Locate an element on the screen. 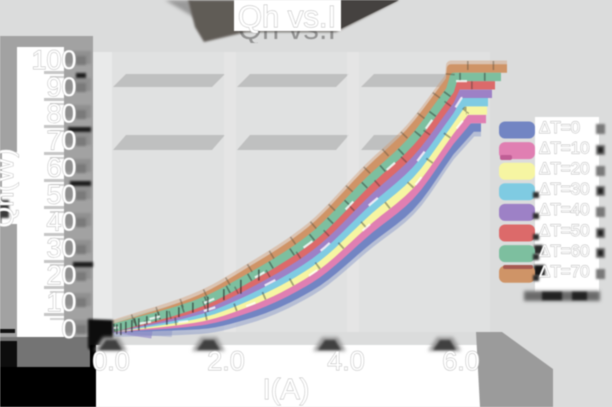 The image size is (612, 407). svg-text: 50 is located at coordinates (61, 194).